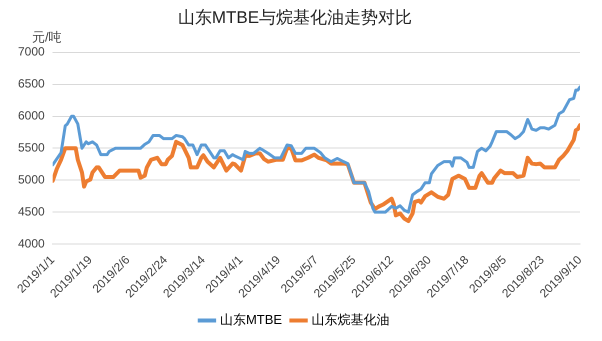 This screenshot has height=341, width=602. I want to click on y-tick-label: 5500, so click(32, 147).